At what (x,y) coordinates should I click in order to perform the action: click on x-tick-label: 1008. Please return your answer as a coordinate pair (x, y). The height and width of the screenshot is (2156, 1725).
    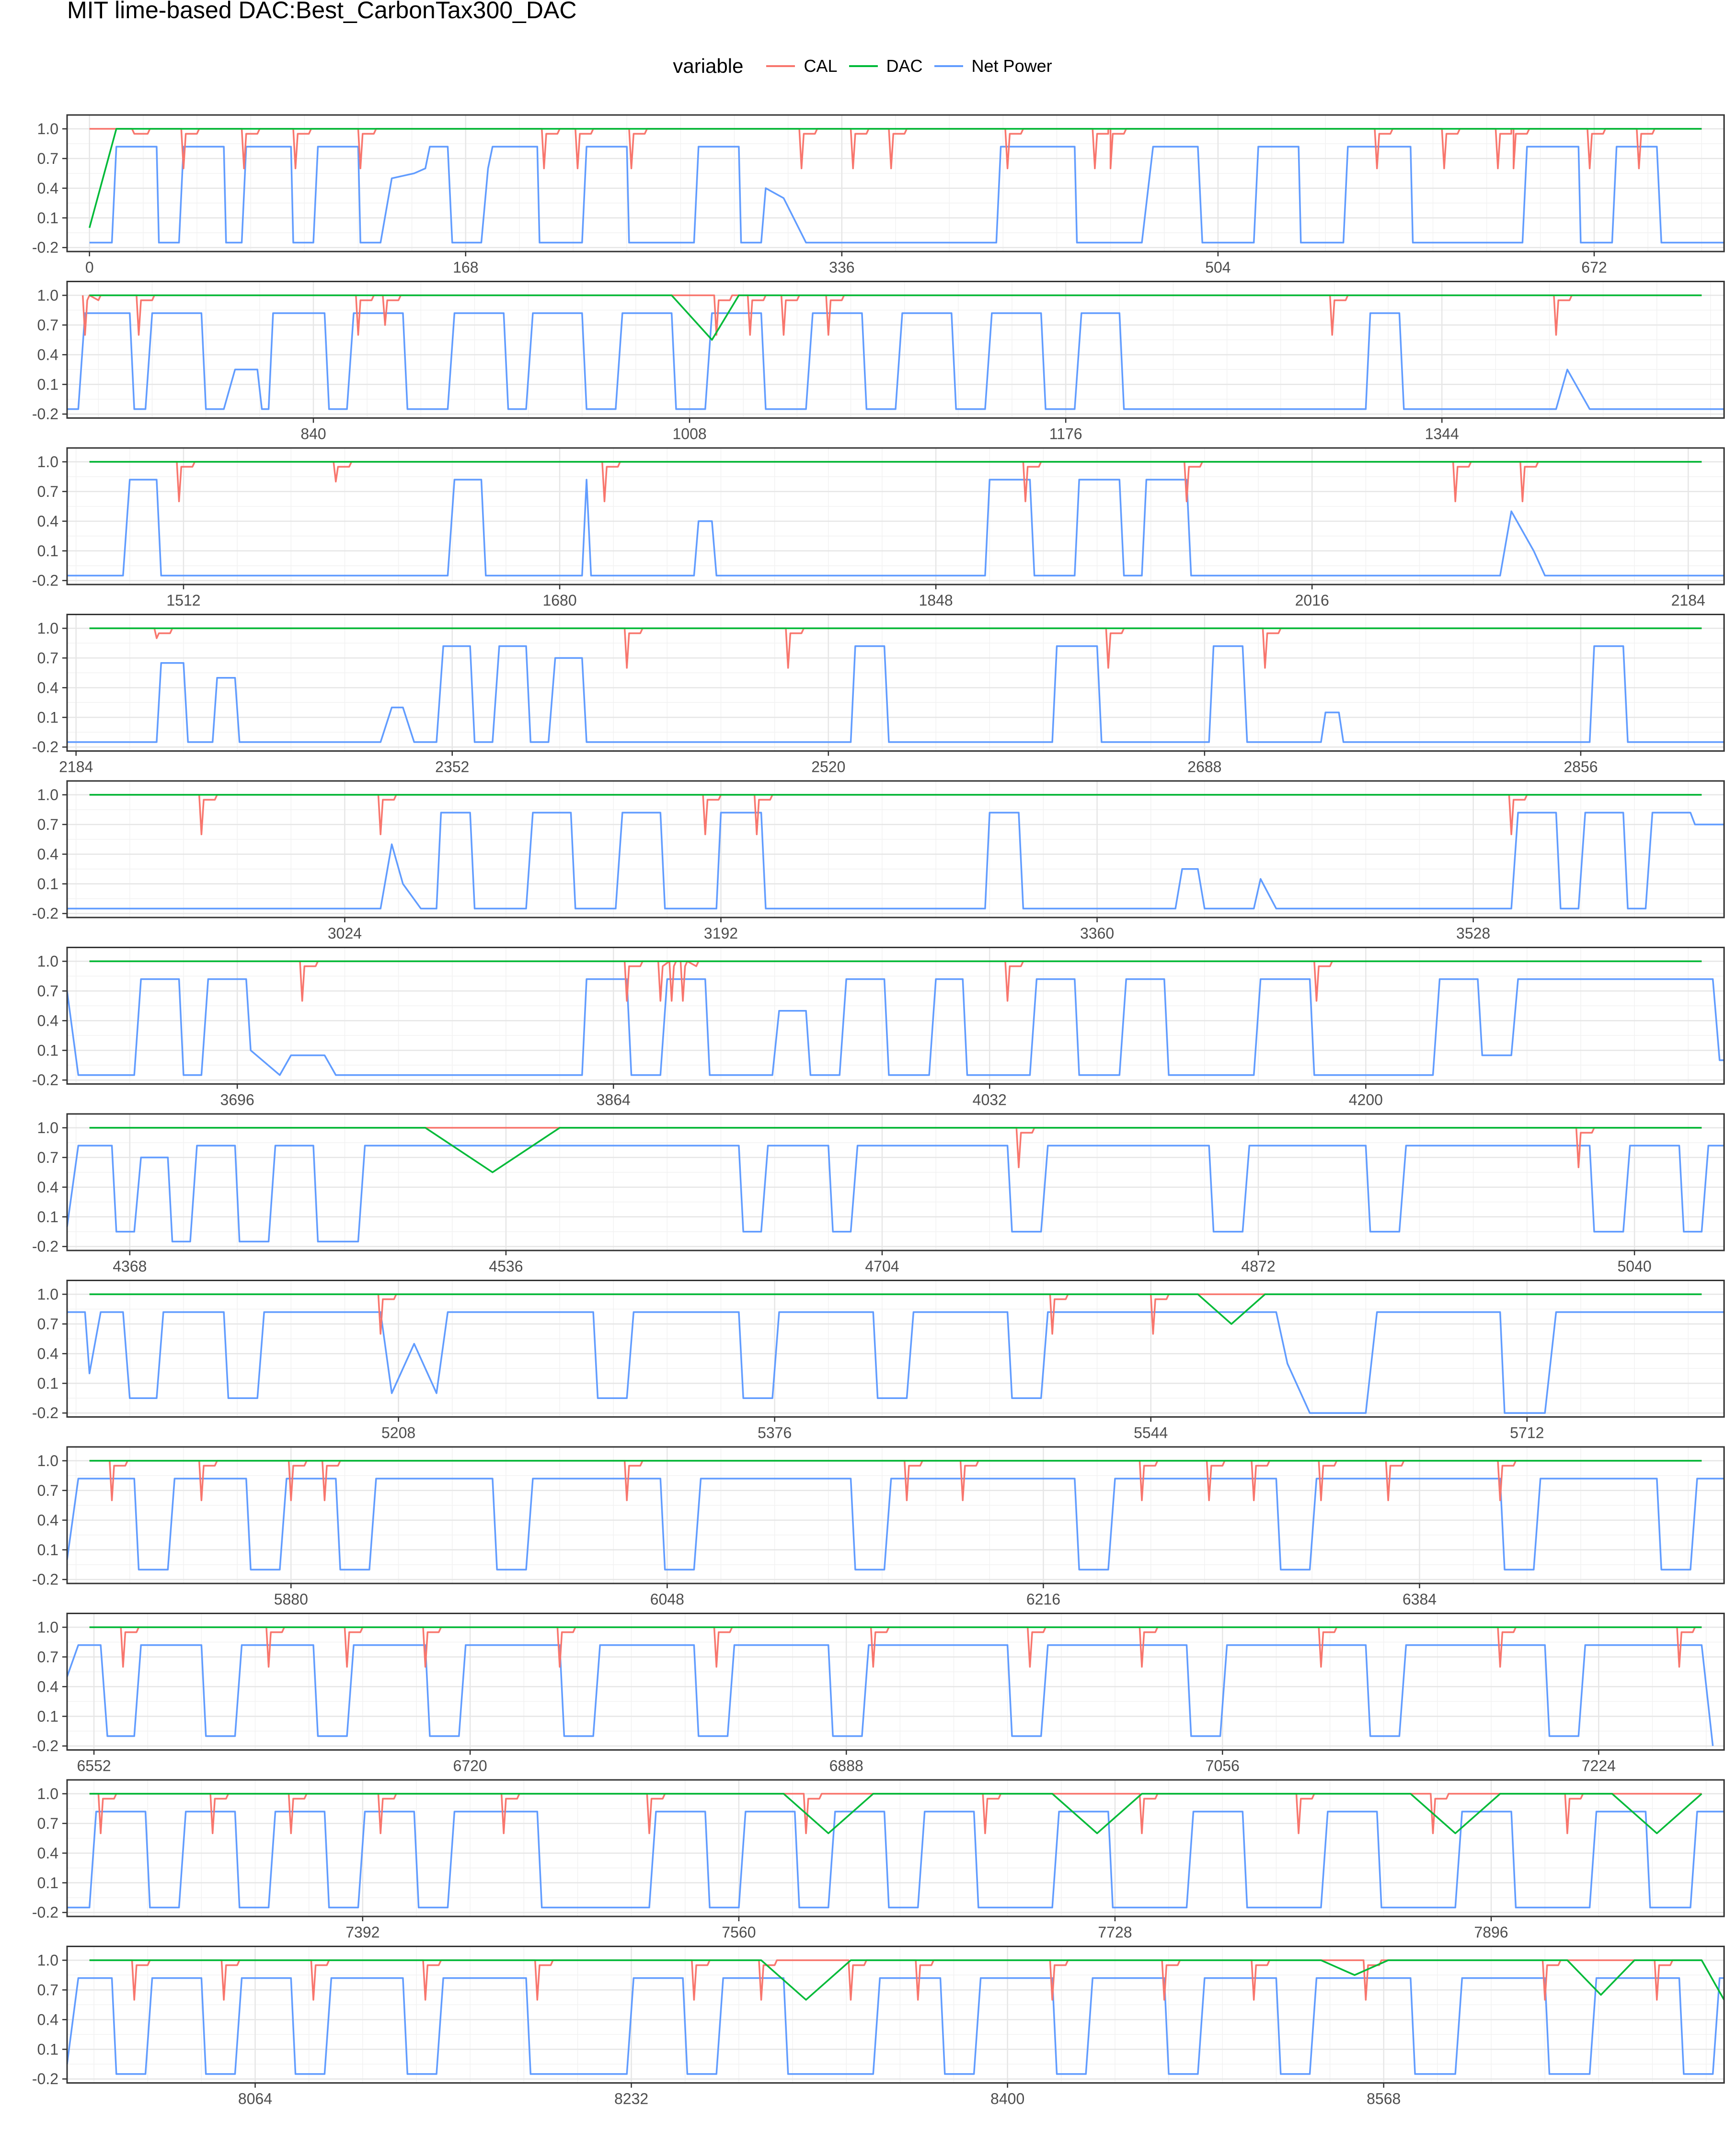
    Looking at the image, I should click on (689, 434).